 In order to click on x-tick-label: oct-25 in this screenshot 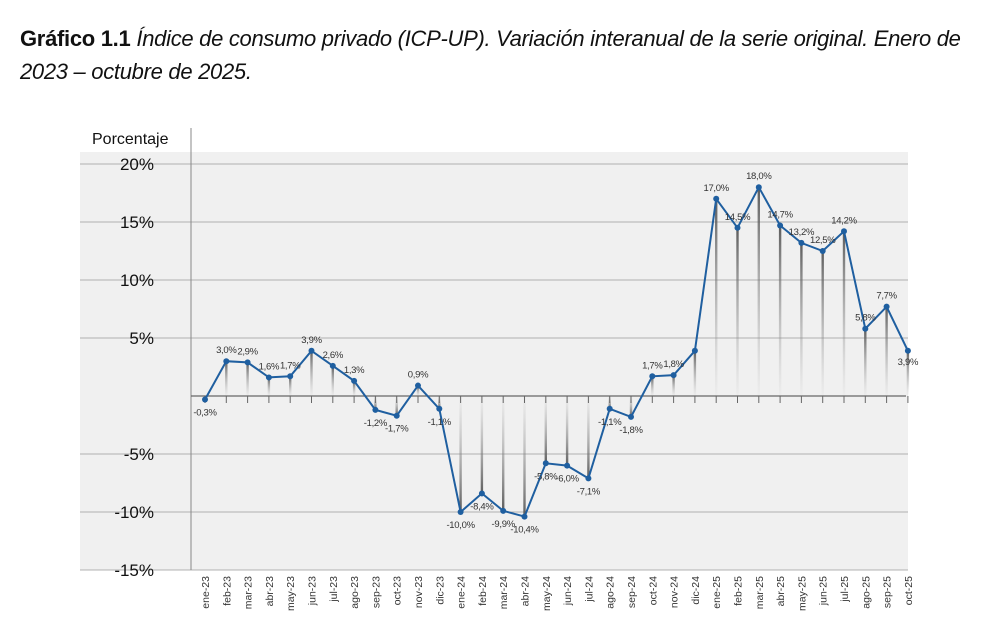, I will do `click(909, 590)`.